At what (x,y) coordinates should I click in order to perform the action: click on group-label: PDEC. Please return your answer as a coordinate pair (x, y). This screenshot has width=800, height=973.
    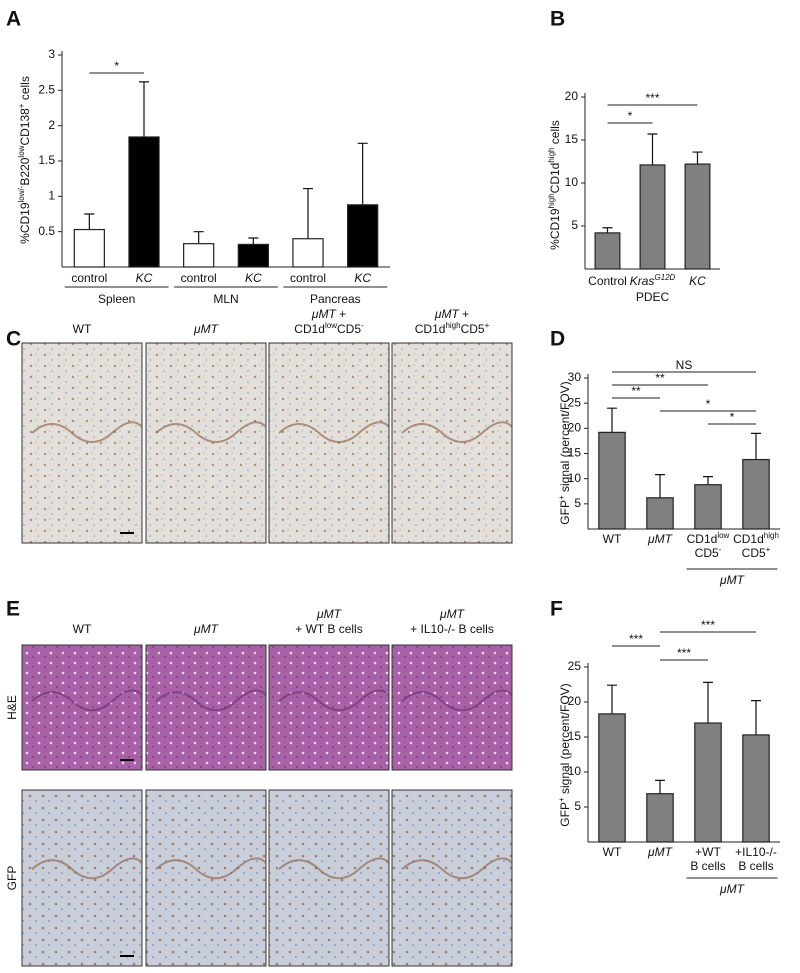
    Looking at the image, I should click on (653, 297).